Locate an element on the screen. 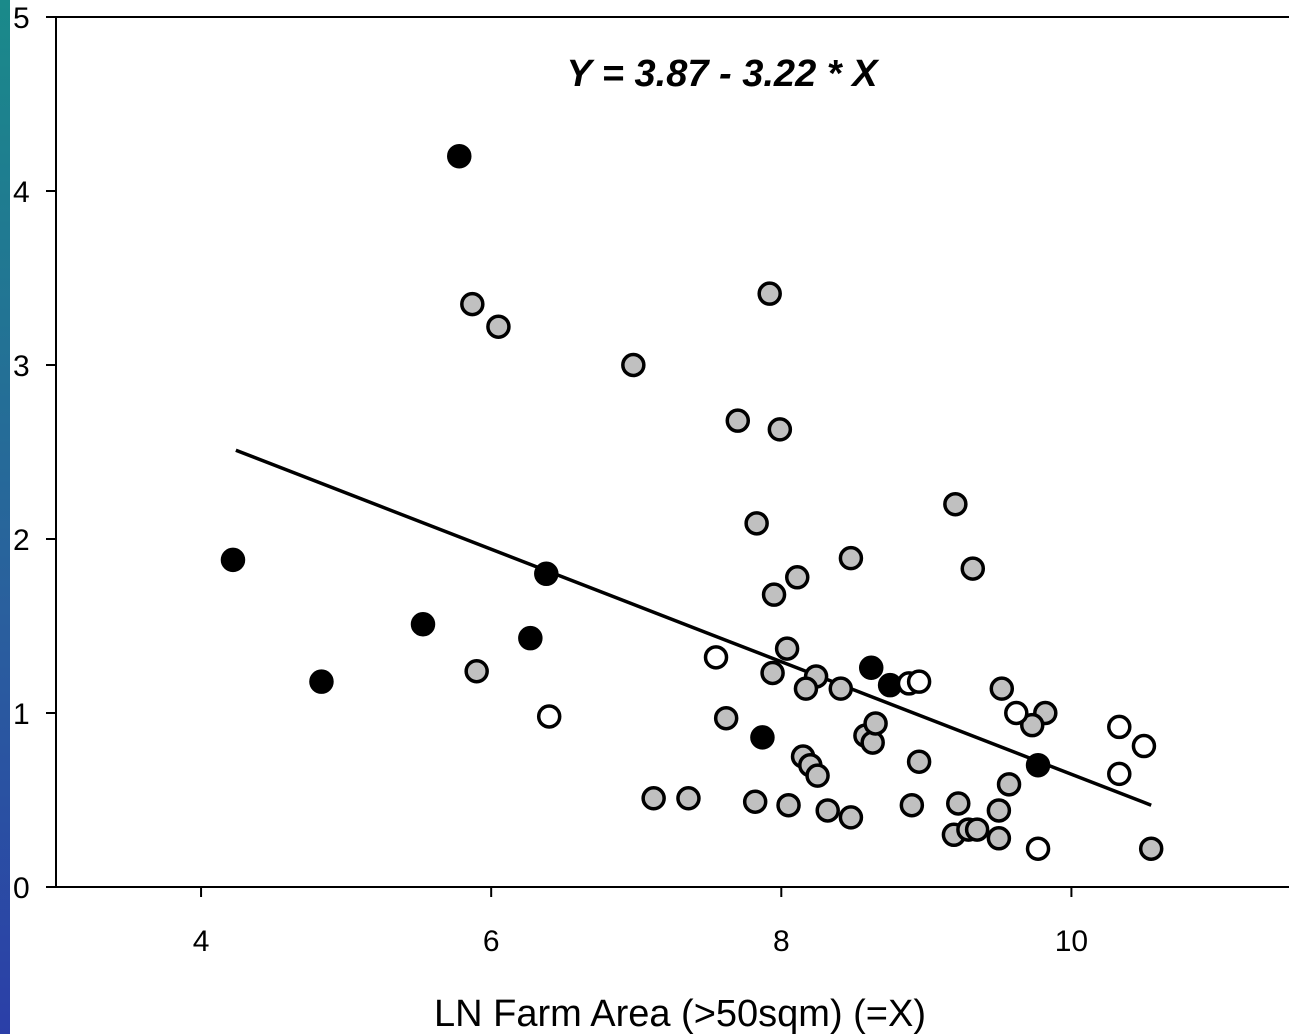 This screenshot has height=1034, width=1289. y-tick-label: 0 is located at coordinates (21, 888).